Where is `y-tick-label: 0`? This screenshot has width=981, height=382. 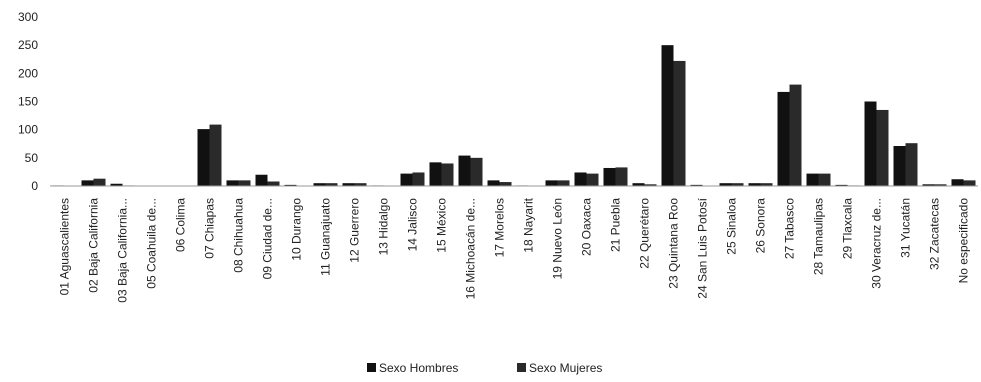
y-tick-label: 0 is located at coordinates (34, 186).